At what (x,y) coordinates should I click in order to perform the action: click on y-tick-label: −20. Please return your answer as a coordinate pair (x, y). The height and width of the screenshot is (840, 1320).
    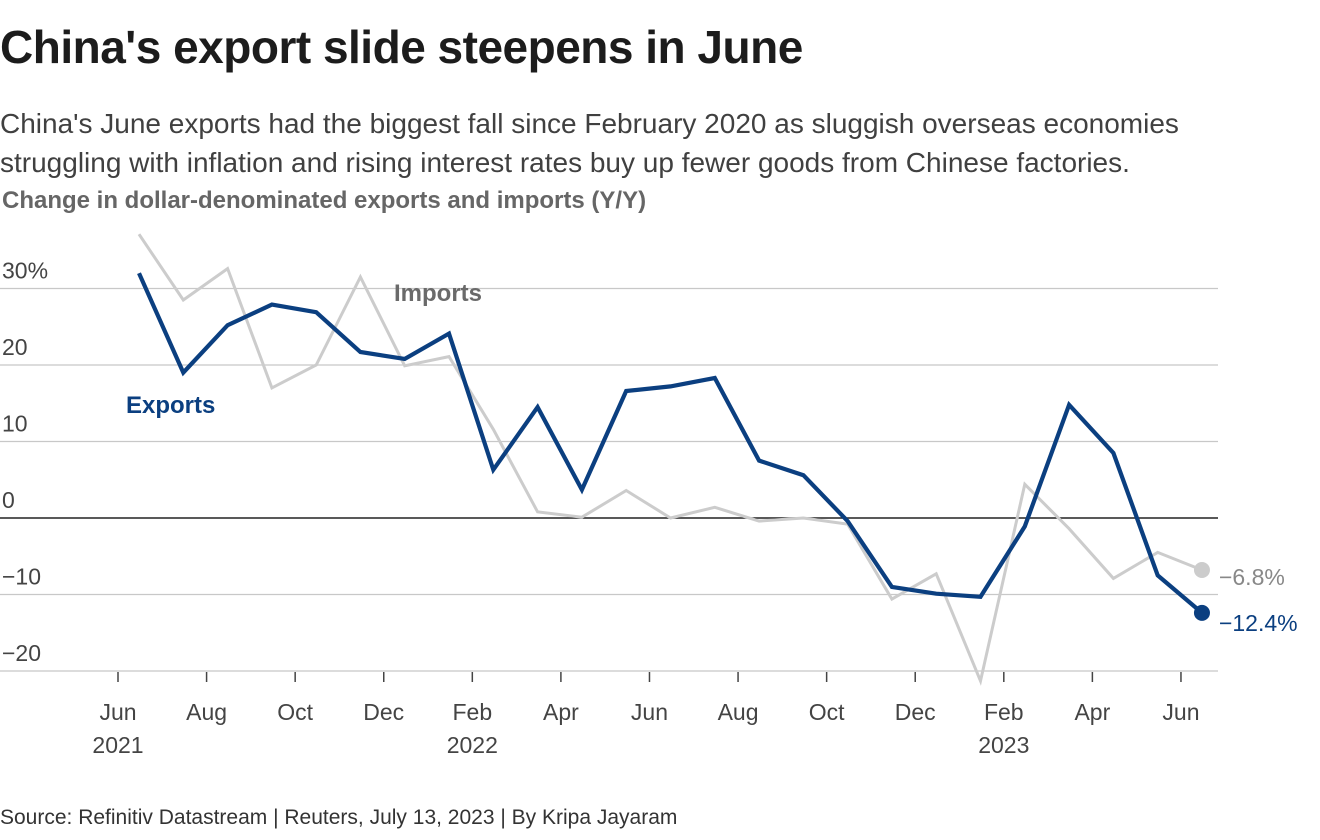
    Looking at the image, I should click on (21, 653).